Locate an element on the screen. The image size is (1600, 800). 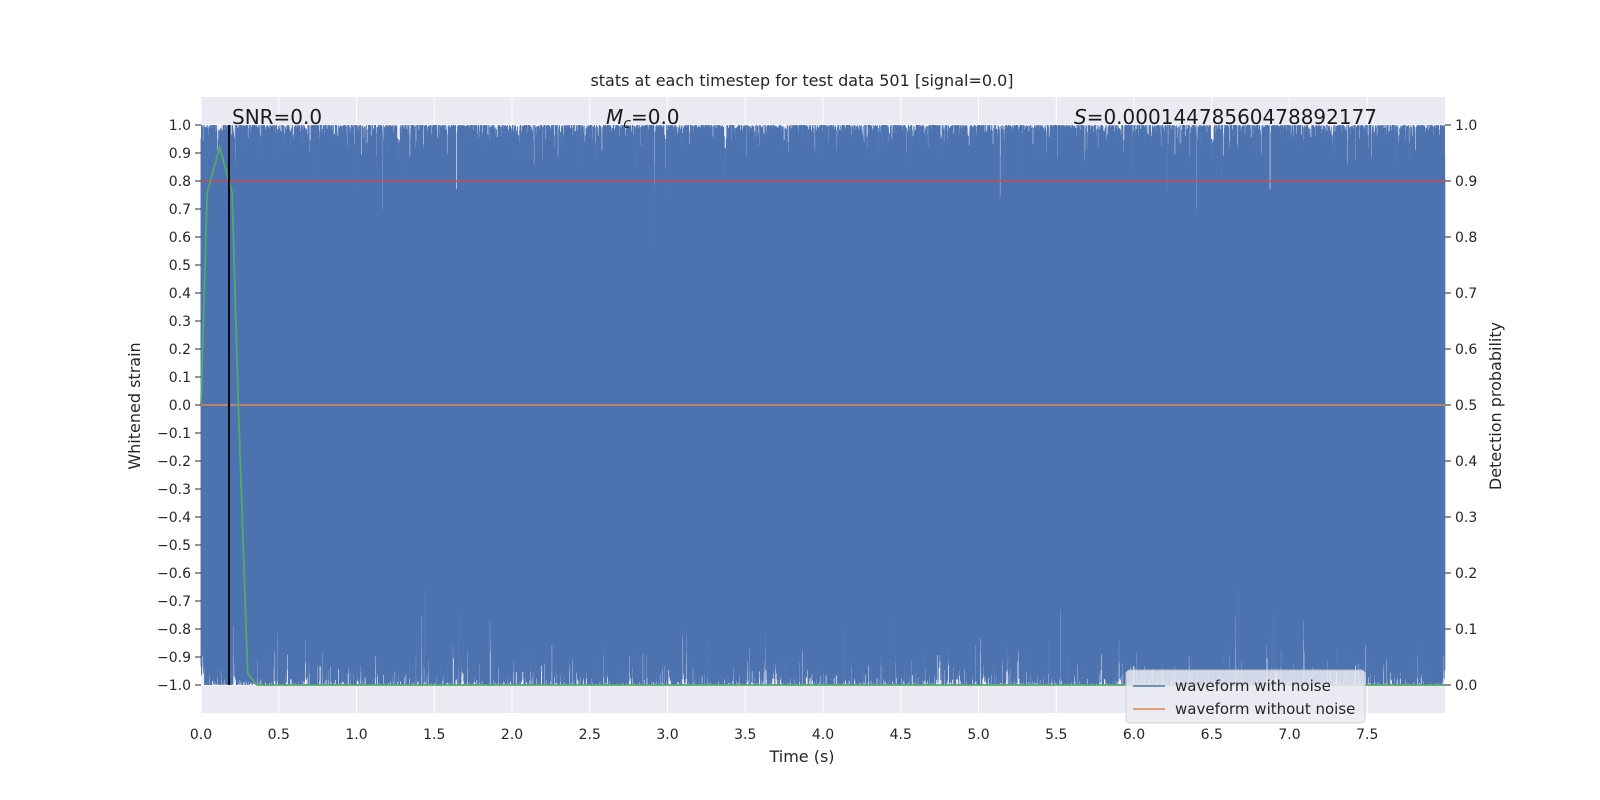
y-tick-label: −0.6 is located at coordinates (174, 574).